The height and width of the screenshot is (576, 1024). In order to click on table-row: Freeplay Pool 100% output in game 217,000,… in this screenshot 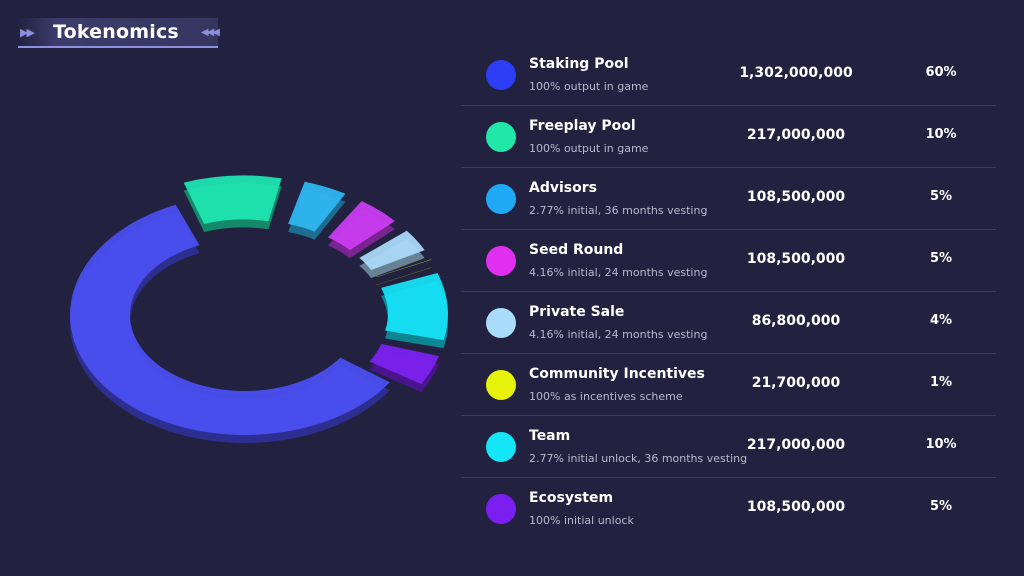, I will do `click(728, 137)`.